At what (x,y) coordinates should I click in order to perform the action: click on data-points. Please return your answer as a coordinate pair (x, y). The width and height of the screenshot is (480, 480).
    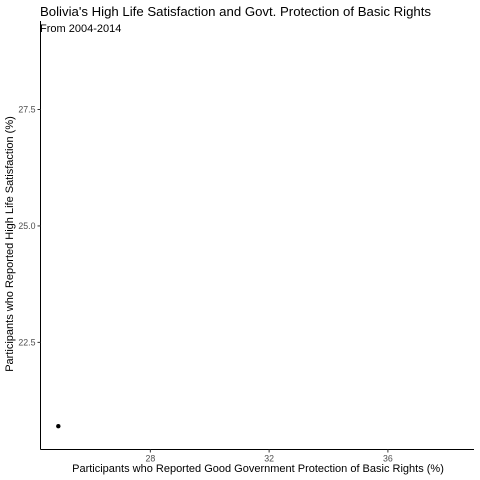
    Looking at the image, I should click on (58, 426).